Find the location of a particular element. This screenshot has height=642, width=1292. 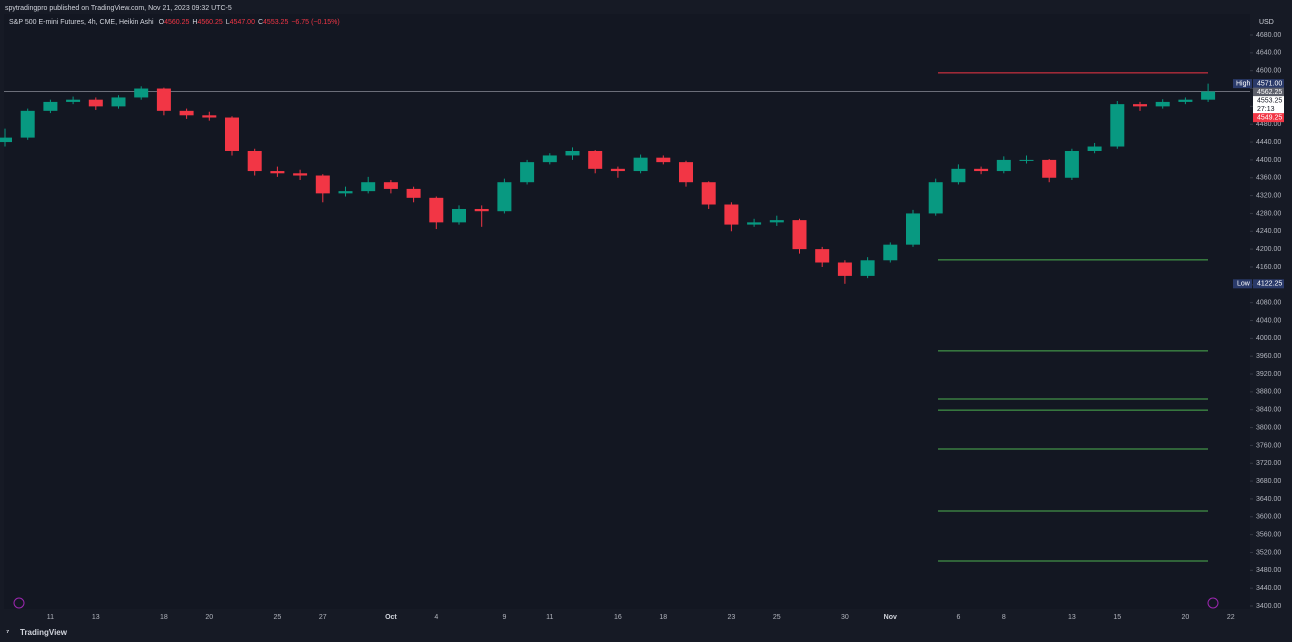

y-tick-label: 3480.00 is located at coordinates (1268, 570).